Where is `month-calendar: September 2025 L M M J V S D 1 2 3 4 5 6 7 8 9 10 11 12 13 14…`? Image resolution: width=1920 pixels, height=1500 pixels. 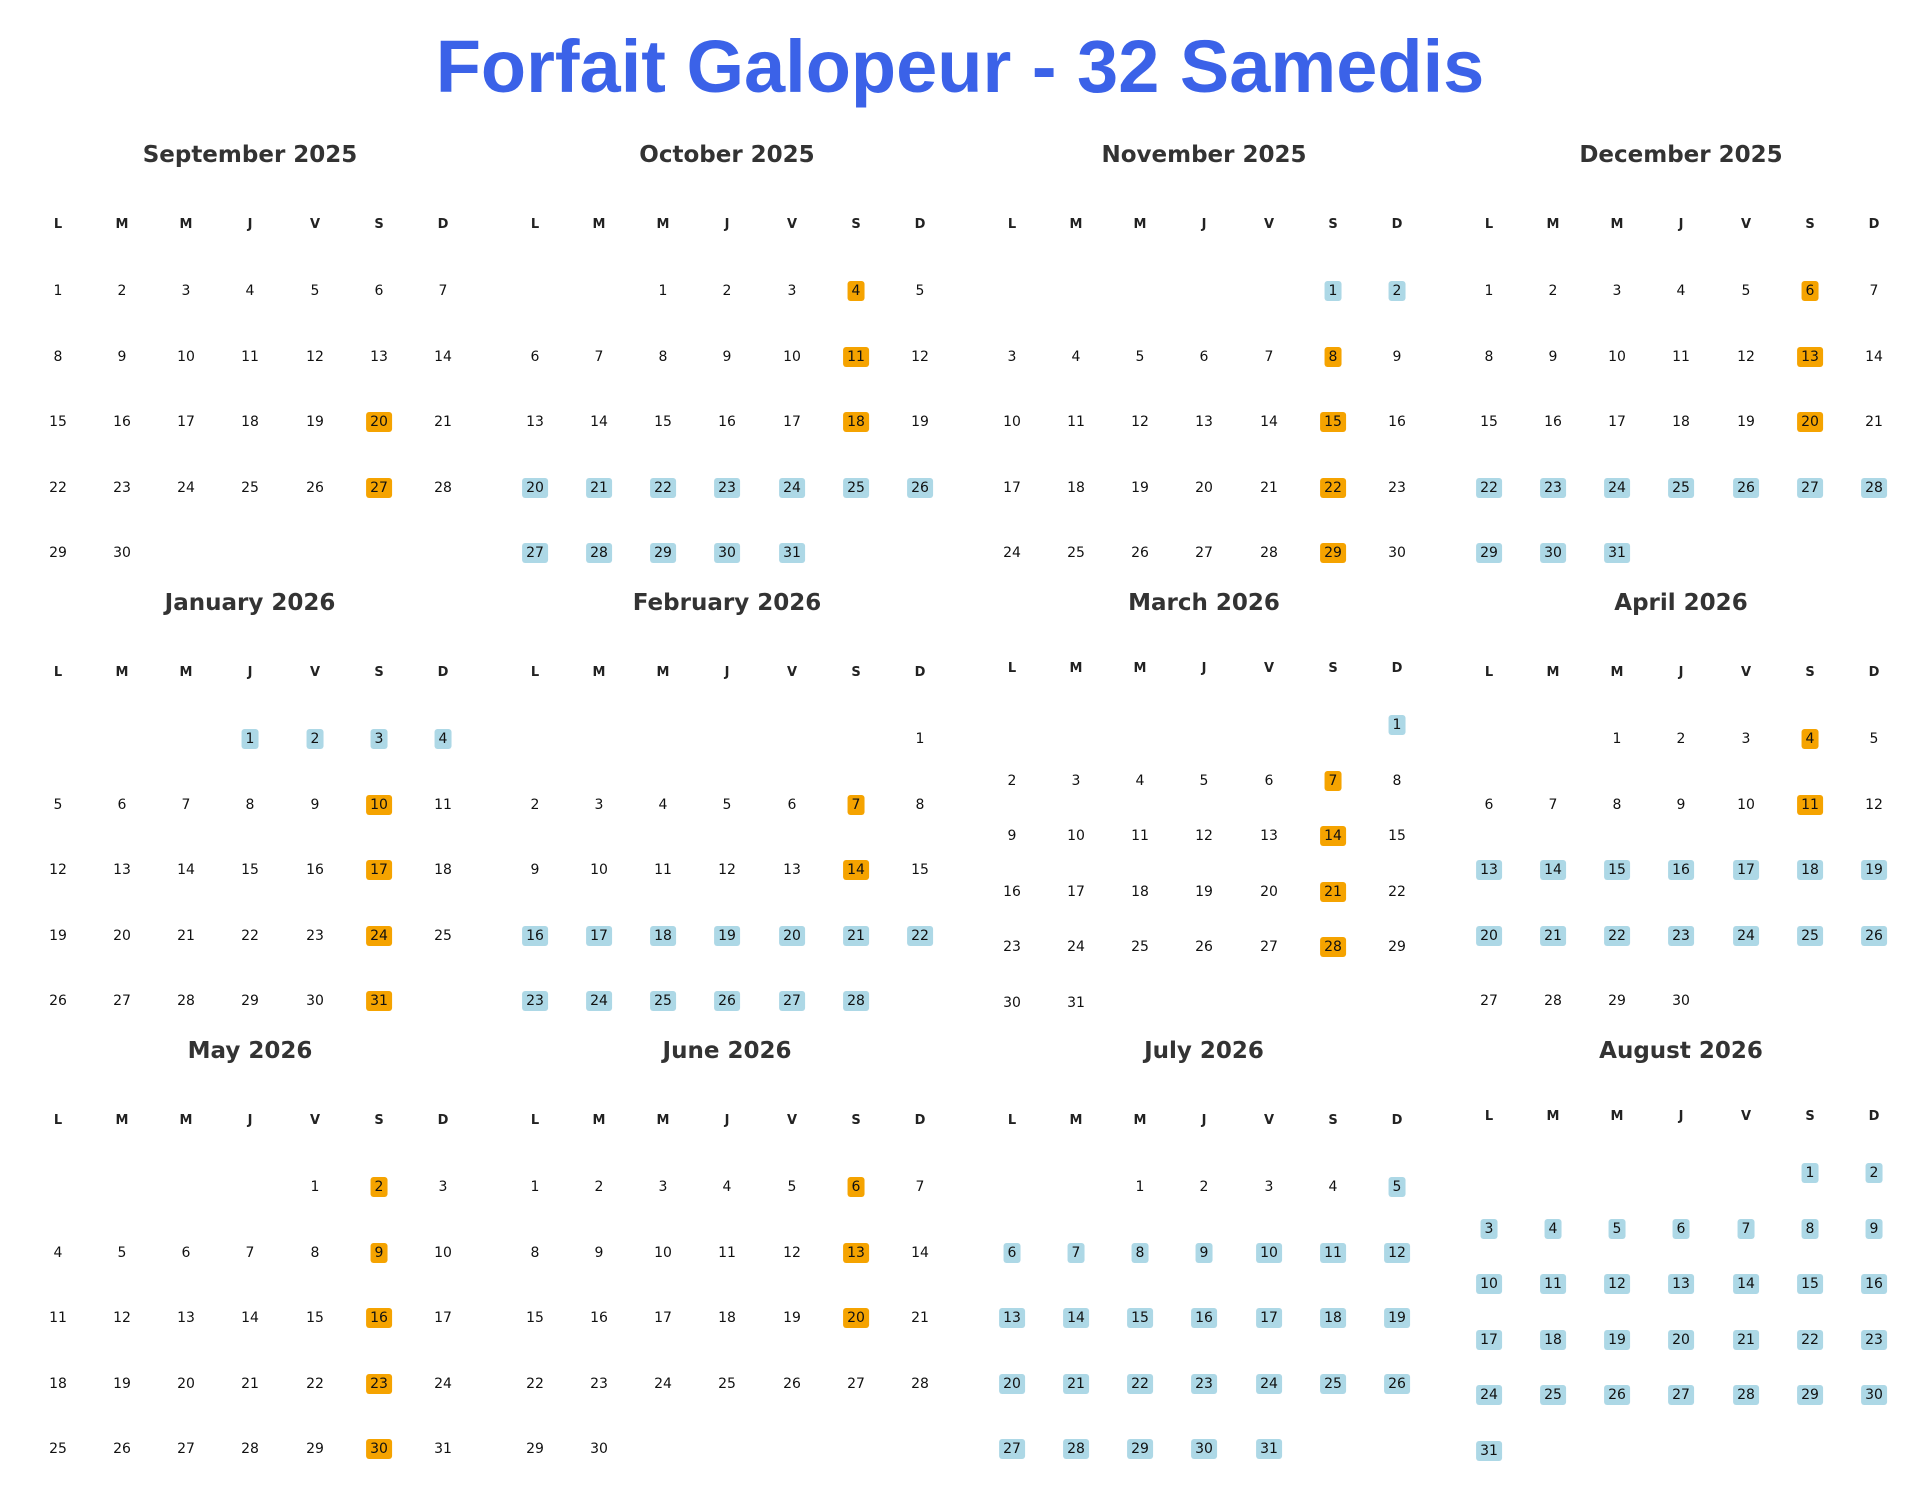
month-calendar: September 2025 L M M J V S D 1 2 3 4 5 6 7 8 9 10 11 12 13 14… is located at coordinates (250, 367).